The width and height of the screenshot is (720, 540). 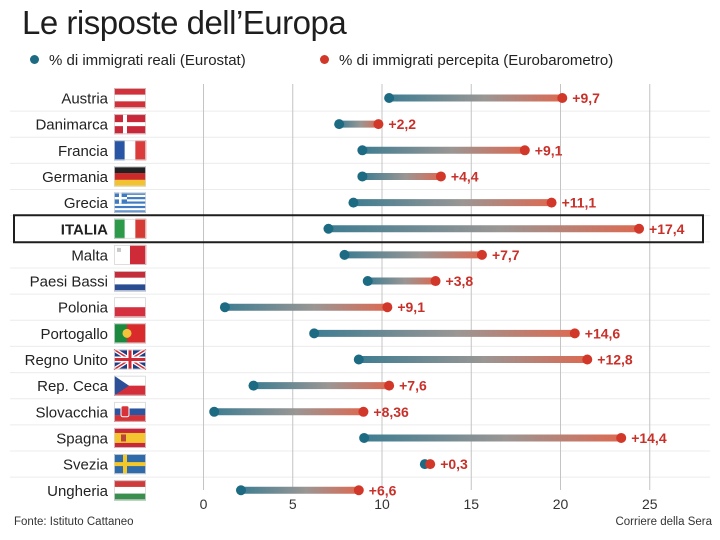 What do you see at coordinates (667, 229) in the screenshot?
I see `difference-label: +17,4` at bounding box center [667, 229].